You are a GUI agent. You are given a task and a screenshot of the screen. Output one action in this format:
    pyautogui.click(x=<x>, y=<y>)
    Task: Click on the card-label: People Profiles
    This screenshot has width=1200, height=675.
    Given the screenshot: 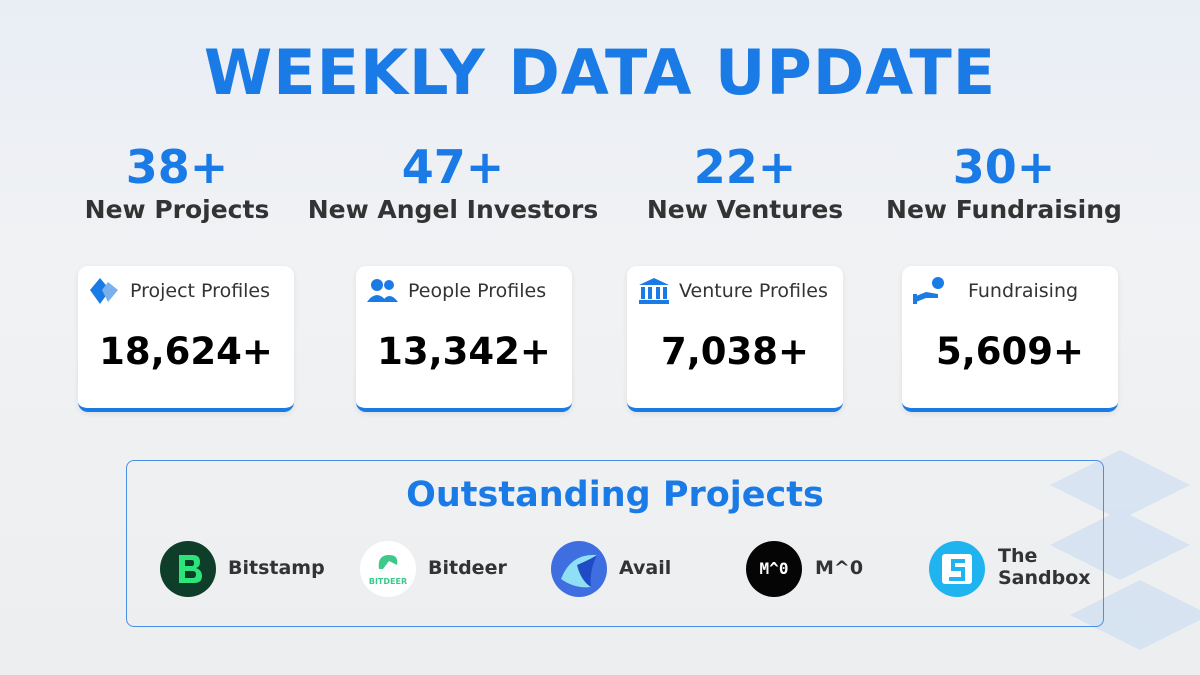 What is the action you would take?
    pyautogui.click(x=477, y=291)
    